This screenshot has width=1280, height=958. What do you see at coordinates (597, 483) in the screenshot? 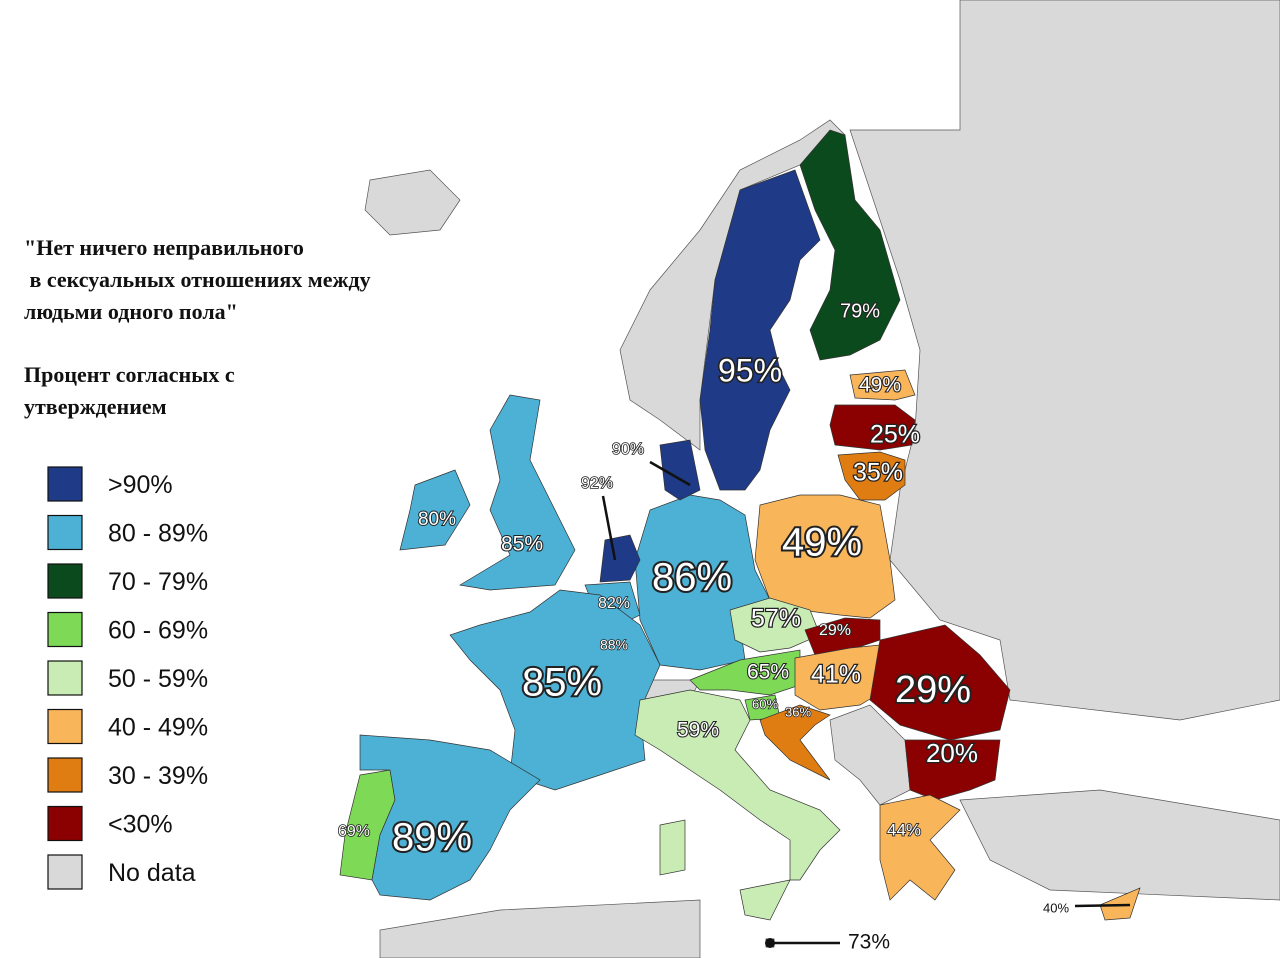
I see `value-label: 92%` at bounding box center [597, 483].